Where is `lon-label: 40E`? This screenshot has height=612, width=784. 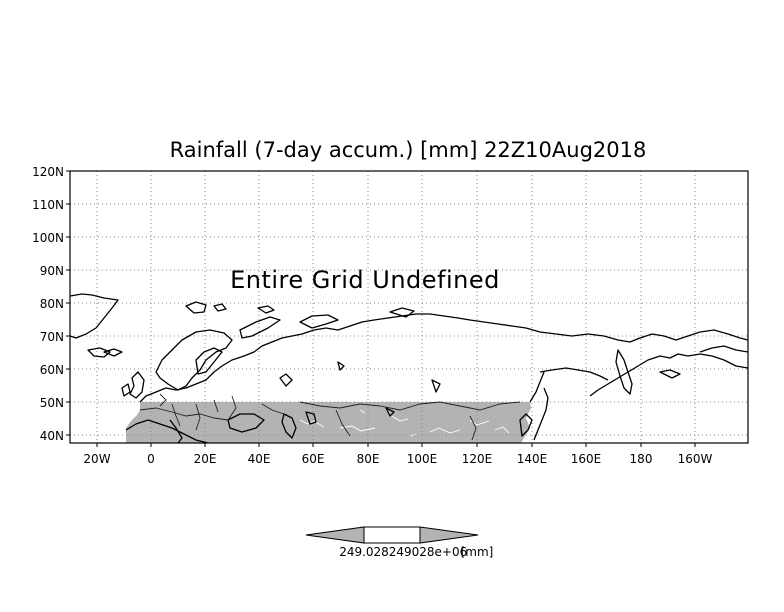 lon-label: 40E is located at coordinates (259, 459).